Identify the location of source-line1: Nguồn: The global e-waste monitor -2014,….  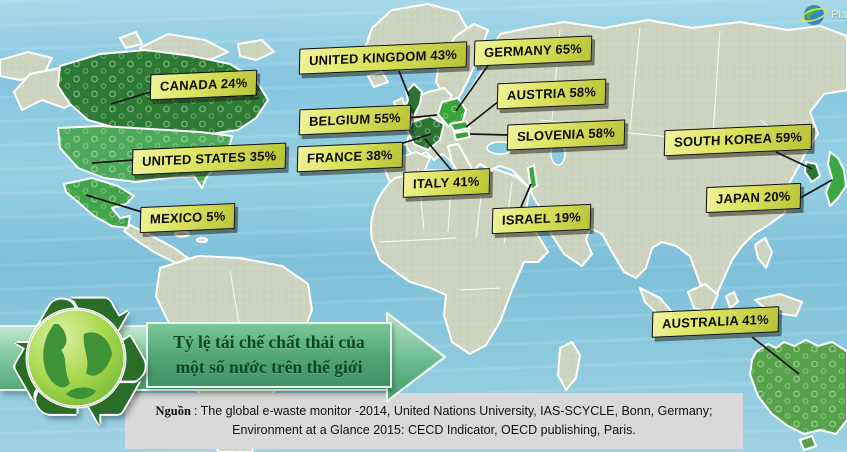
(434, 411).